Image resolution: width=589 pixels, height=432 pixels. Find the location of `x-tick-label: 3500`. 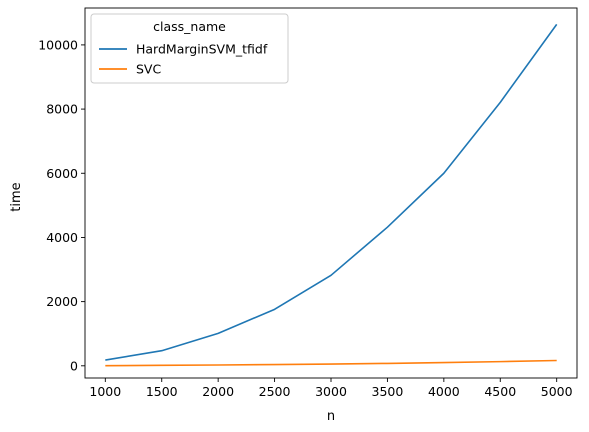

x-tick-label: 3500 is located at coordinates (388, 391).